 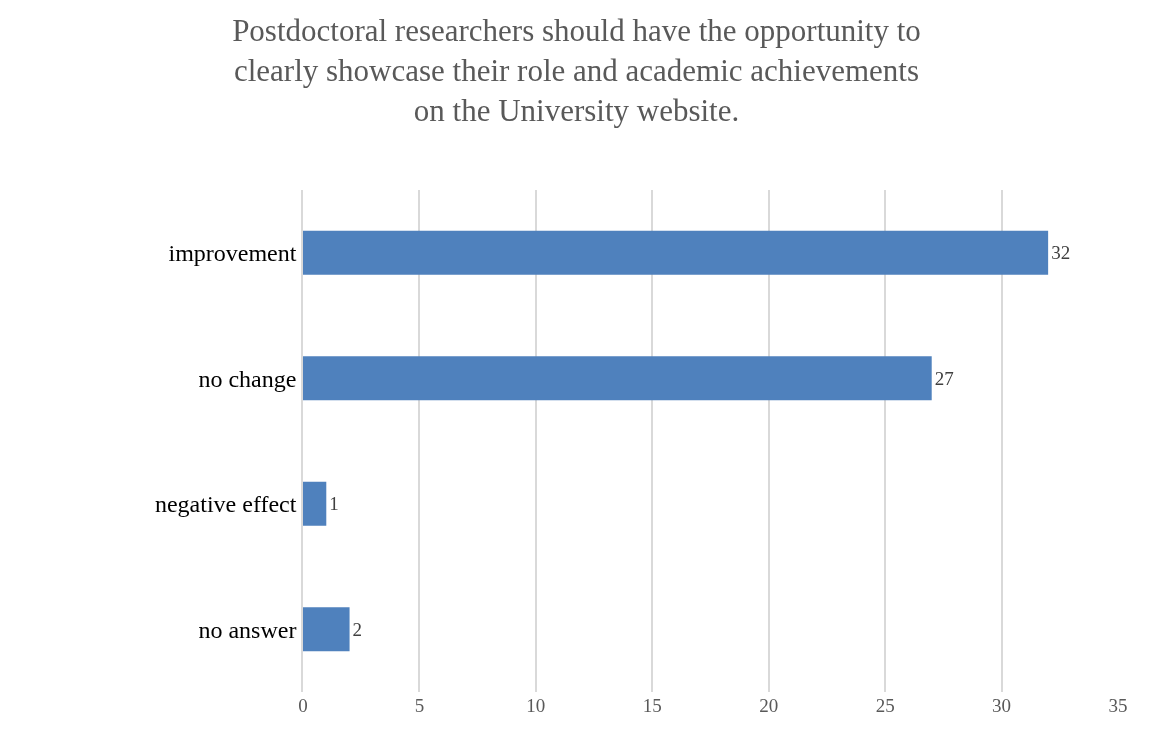 I want to click on y-tick-label: negative effect, so click(x=225, y=504).